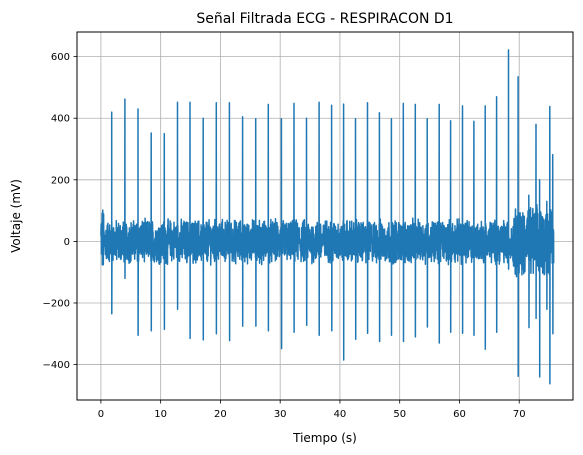 This screenshot has width=583, height=455. Describe the element at coordinates (459, 414) in the screenshot. I see `x-tick-label: 60` at that location.